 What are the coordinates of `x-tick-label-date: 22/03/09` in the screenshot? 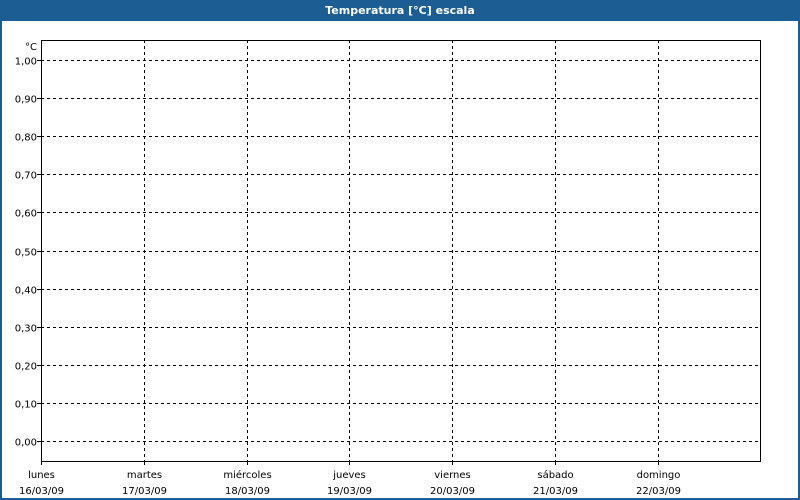 It's located at (658, 491).